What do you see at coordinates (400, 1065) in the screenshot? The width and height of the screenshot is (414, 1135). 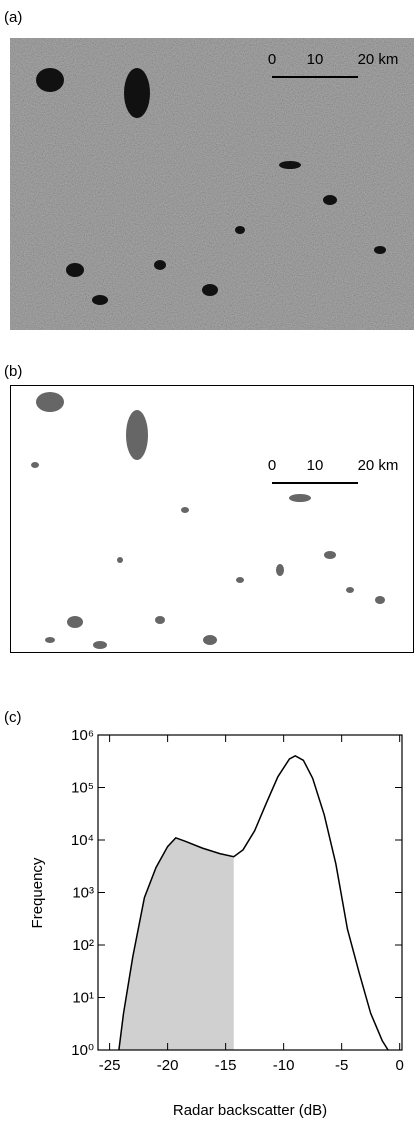 I see `x-tick-label: 0` at bounding box center [400, 1065].